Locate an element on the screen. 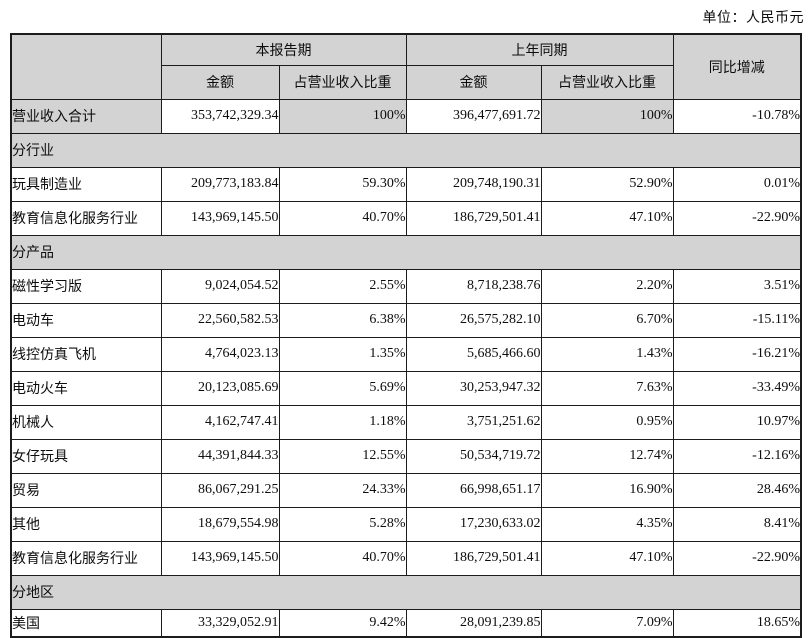 The image size is (812, 638). row-label: 其他 is located at coordinates (86, 524).